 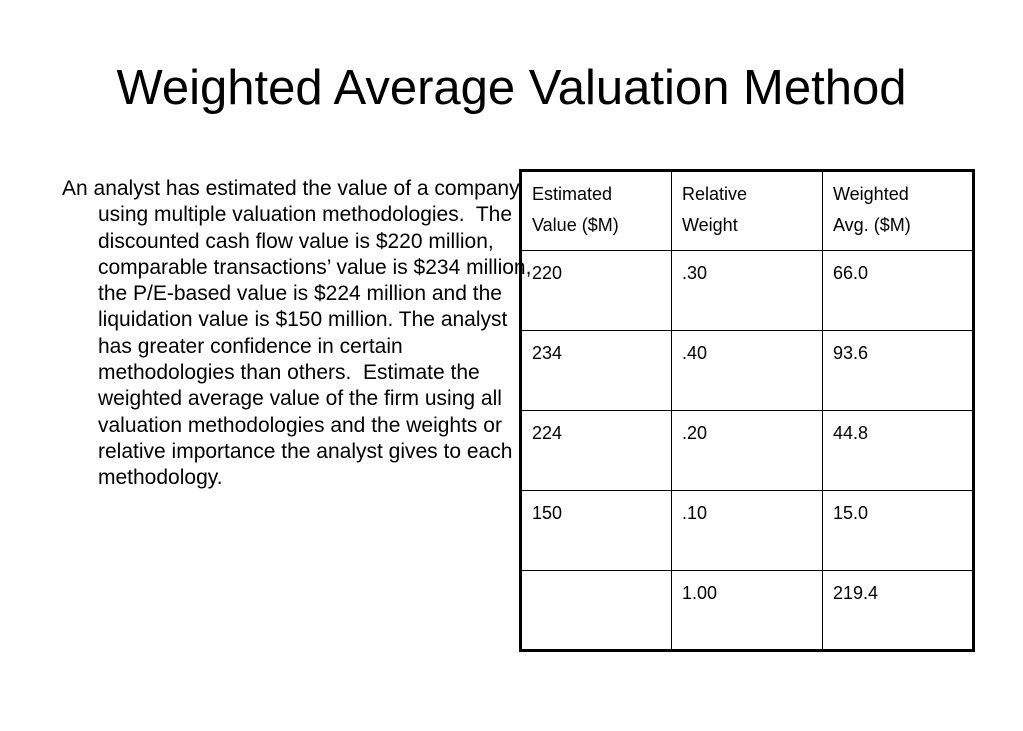 I want to click on slide-title: Weighted Average Valuation Method, so click(x=511, y=88).